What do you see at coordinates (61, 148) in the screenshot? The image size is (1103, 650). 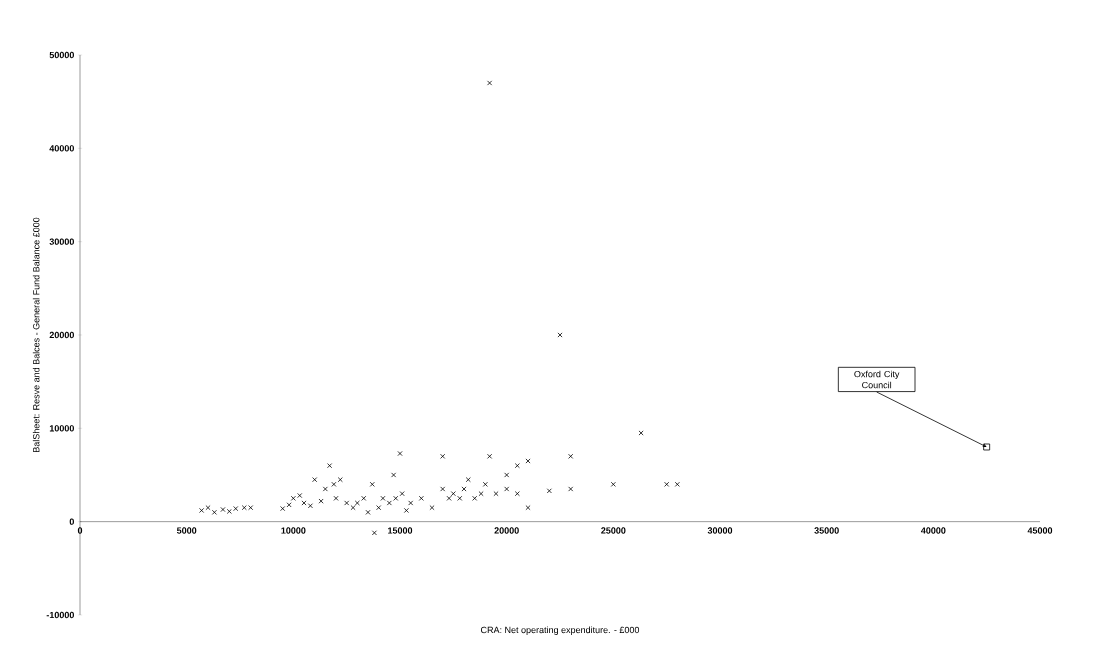 I see `y-tick-label: 40000` at bounding box center [61, 148].